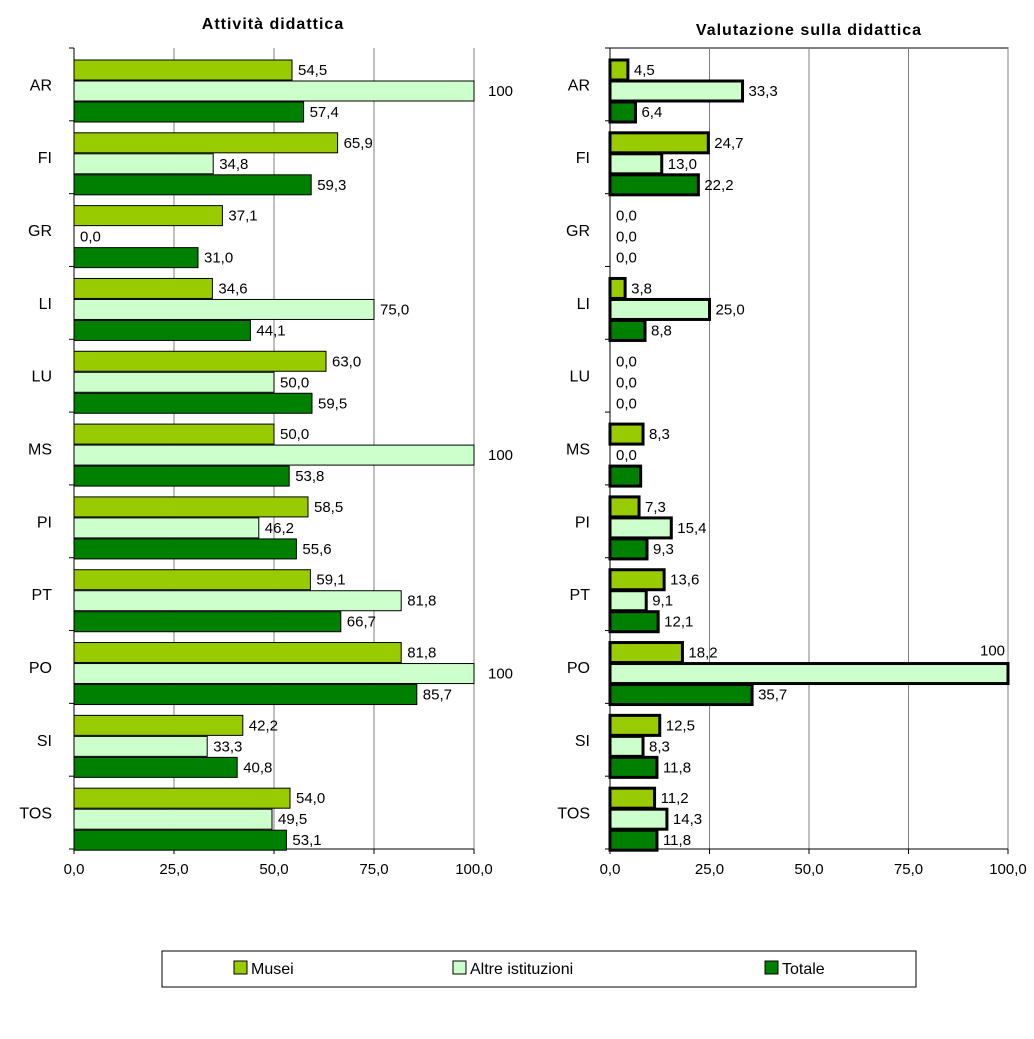 This screenshot has width=1034, height=1039. What do you see at coordinates (663, 549) in the screenshot?
I see `data-label-totale: 9,3` at bounding box center [663, 549].